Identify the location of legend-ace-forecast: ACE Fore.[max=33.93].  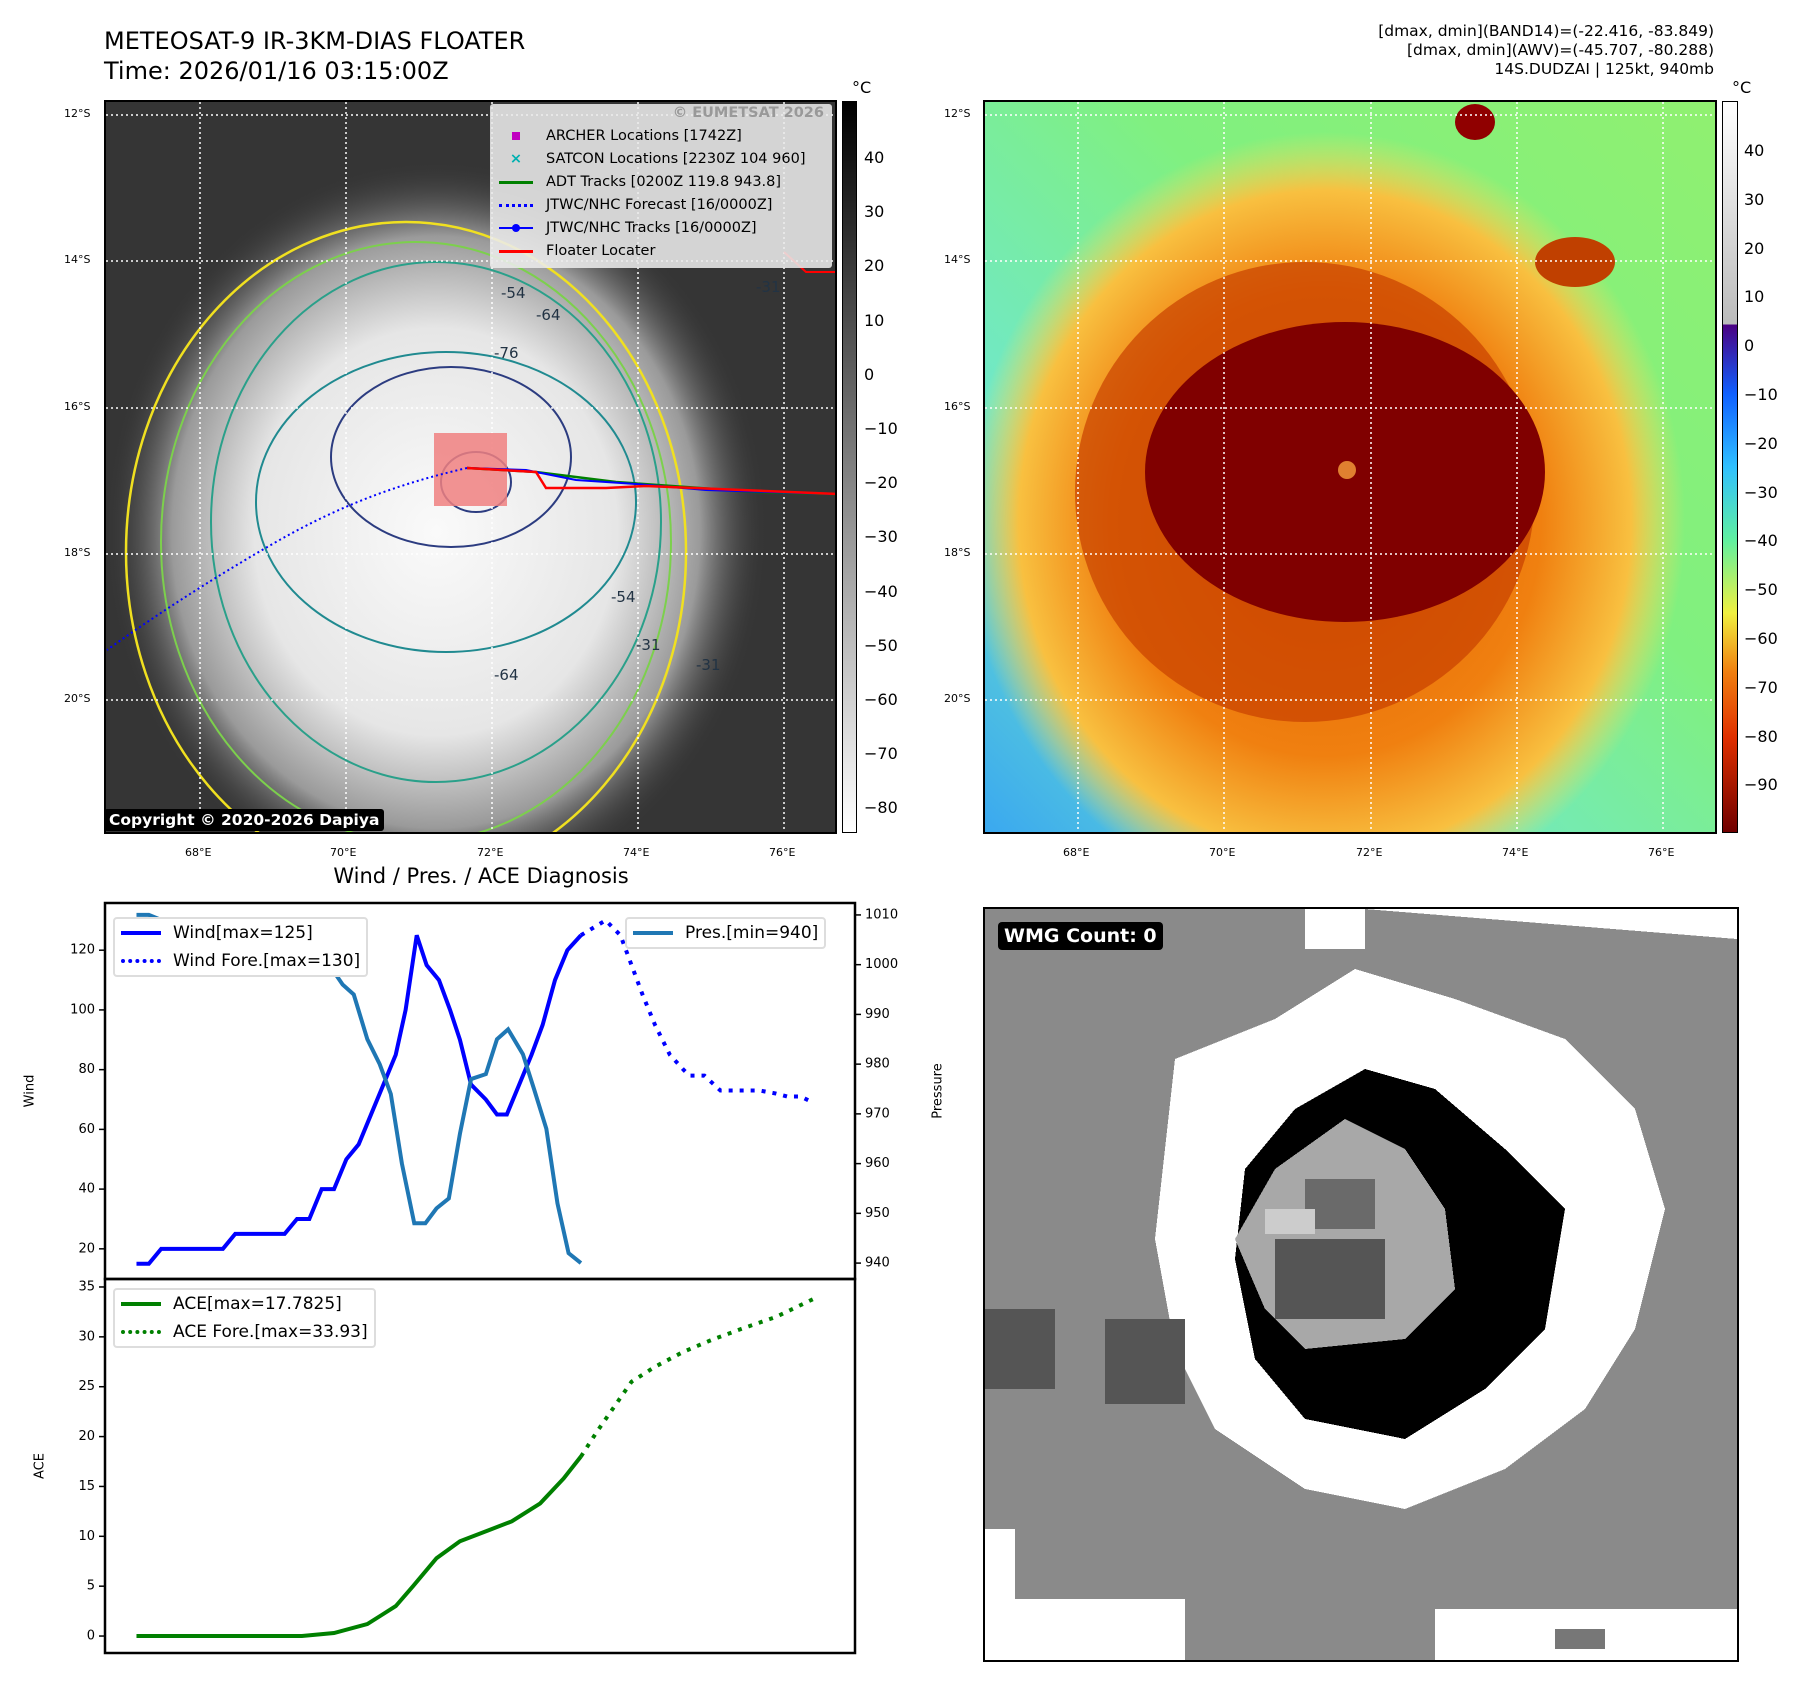
(244, 1332).